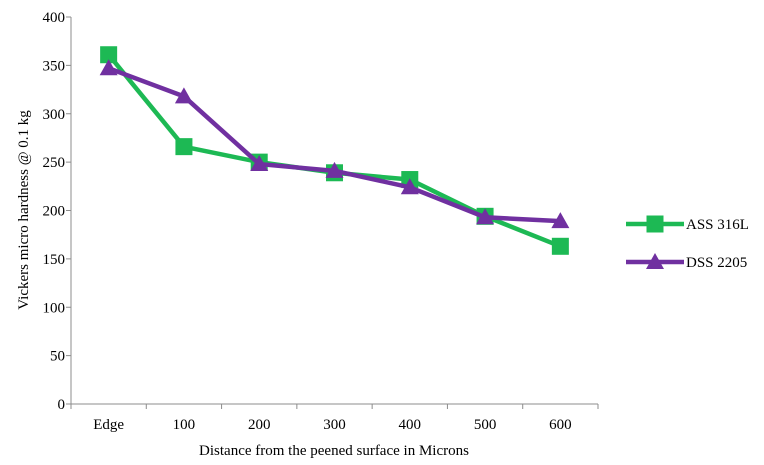  Describe the element at coordinates (24, 210) in the screenshot. I see `y-axis-title: Vickers micro hardness @ 0.1 kg` at that location.